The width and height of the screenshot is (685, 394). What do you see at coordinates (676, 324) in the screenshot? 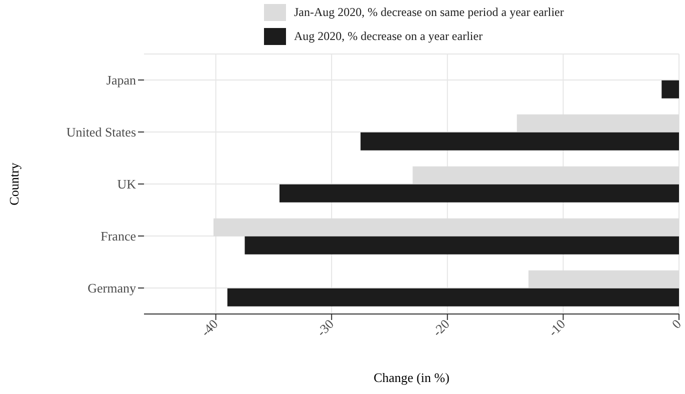
I see `x-tick-label: 0` at bounding box center [676, 324].